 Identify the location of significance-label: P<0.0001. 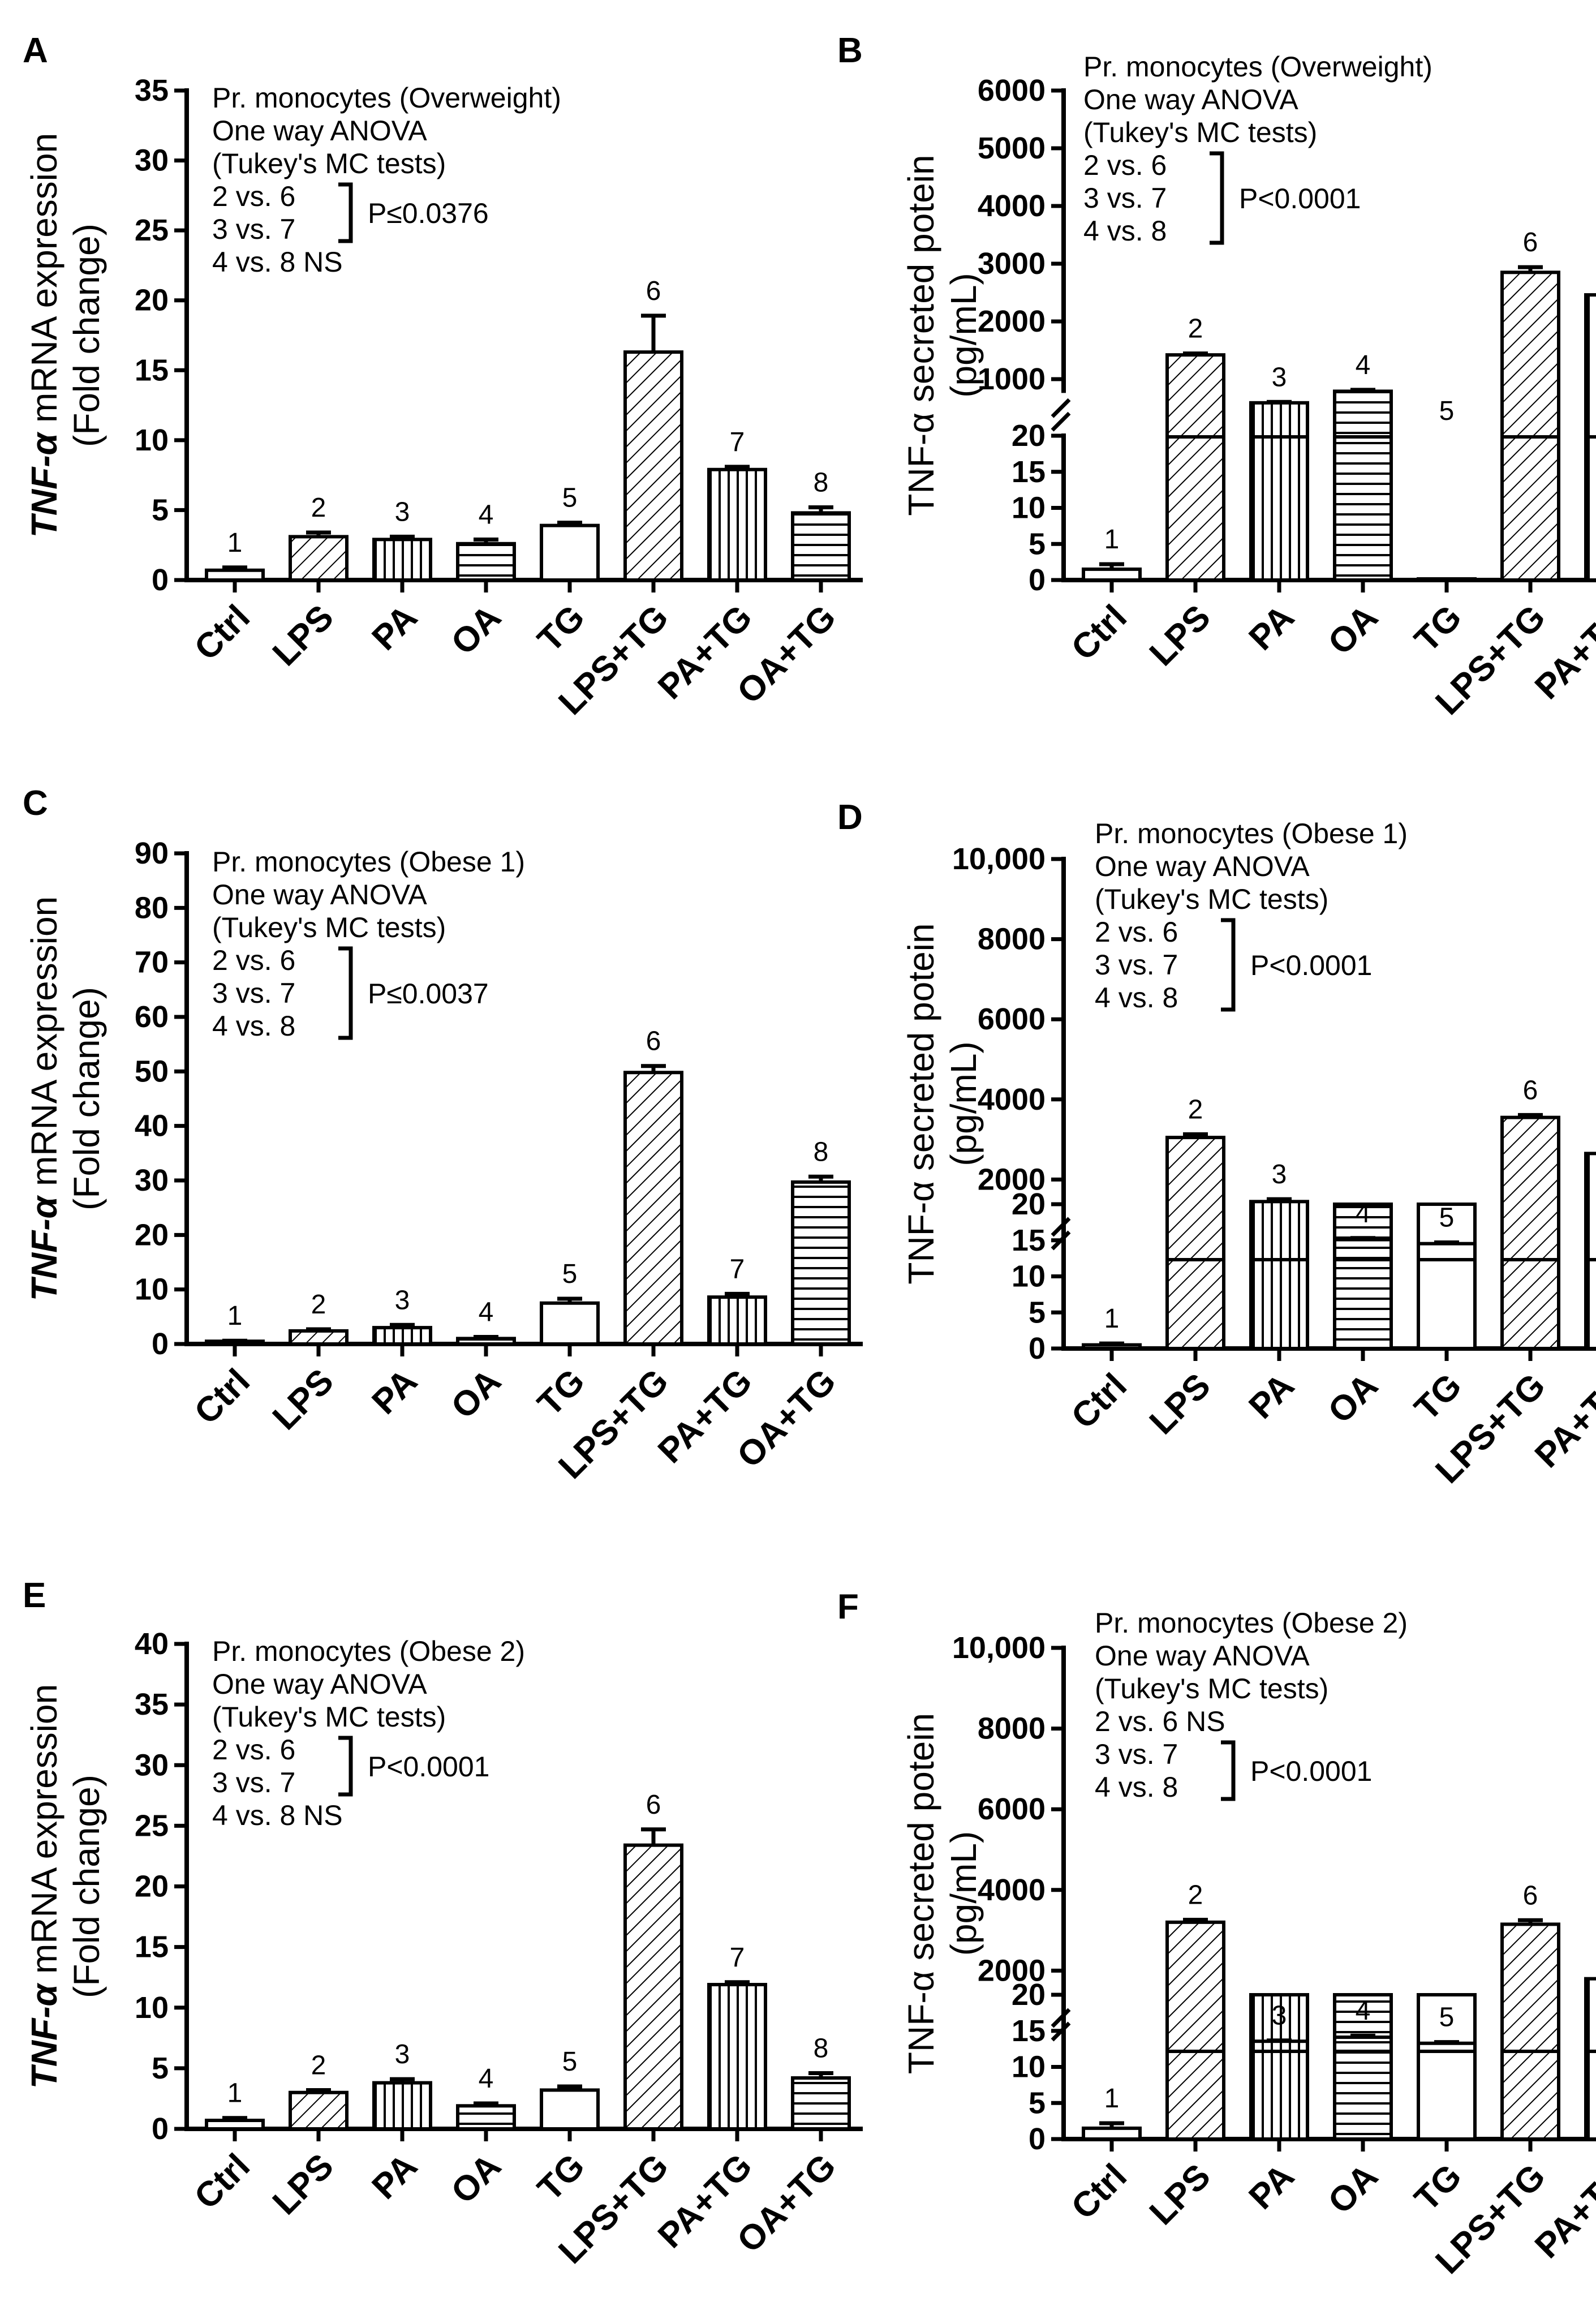
(1300, 198).